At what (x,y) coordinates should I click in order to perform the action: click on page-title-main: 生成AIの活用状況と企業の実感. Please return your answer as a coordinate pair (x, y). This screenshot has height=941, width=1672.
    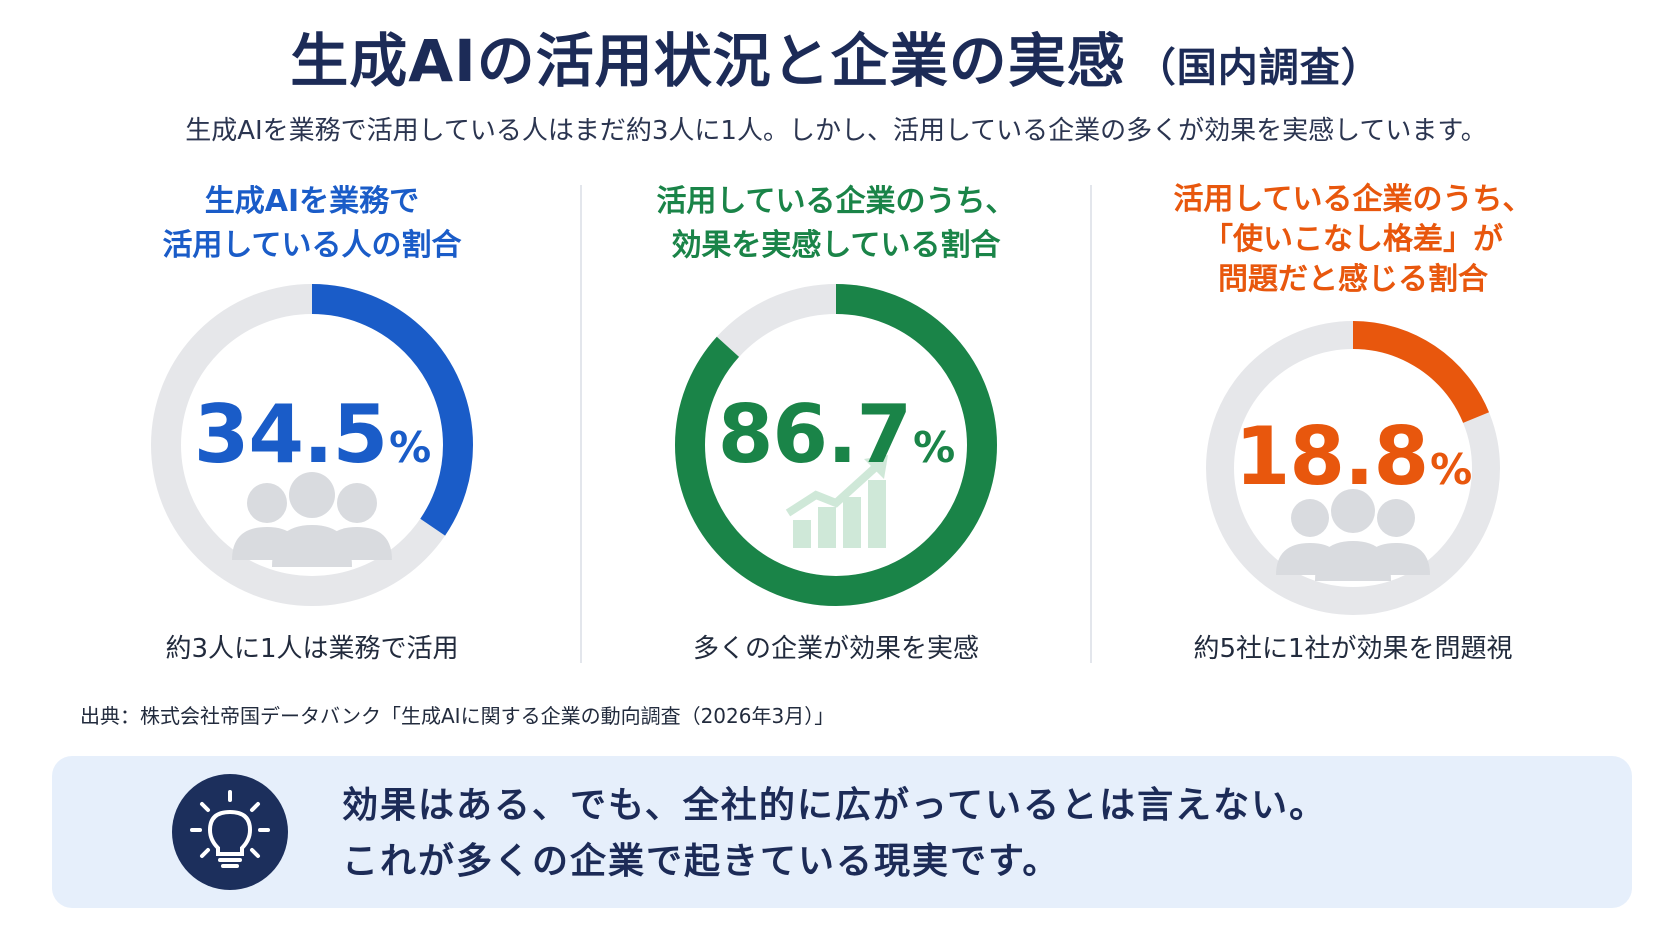
    Looking at the image, I should click on (708, 61).